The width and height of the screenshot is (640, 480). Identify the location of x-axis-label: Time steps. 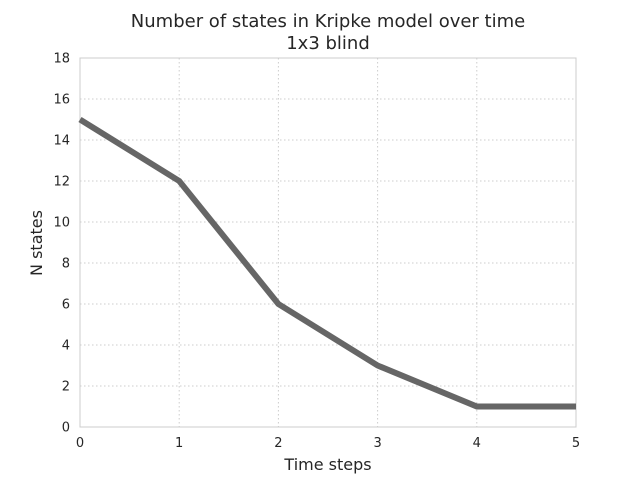
(327, 464).